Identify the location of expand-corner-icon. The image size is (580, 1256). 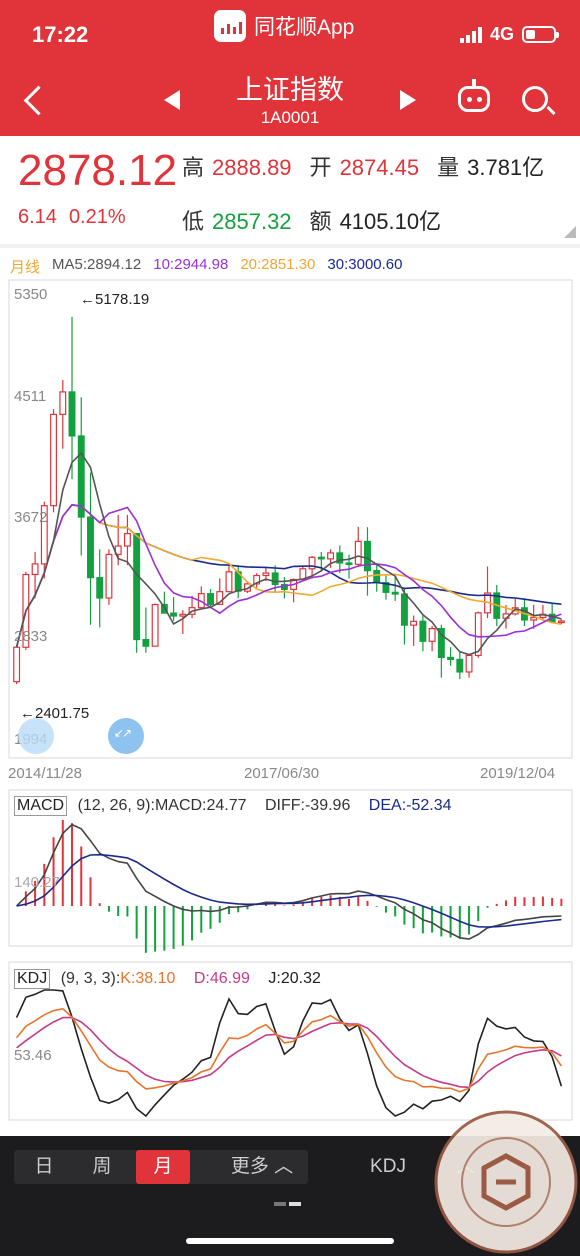
(570, 232).